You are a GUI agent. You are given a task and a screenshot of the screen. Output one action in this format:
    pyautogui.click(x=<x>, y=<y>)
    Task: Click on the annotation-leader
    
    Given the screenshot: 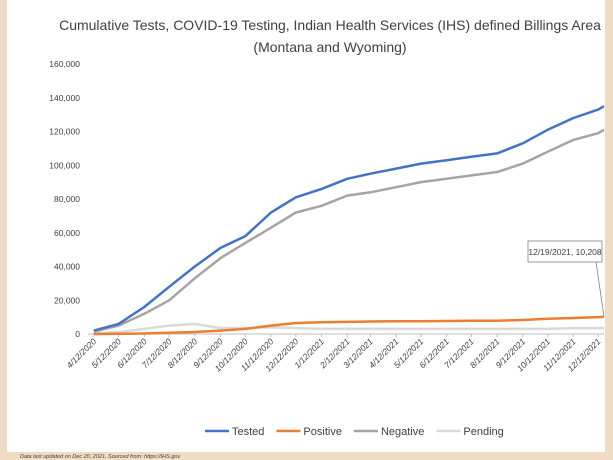 What is the action you would take?
    pyautogui.click(x=600, y=289)
    